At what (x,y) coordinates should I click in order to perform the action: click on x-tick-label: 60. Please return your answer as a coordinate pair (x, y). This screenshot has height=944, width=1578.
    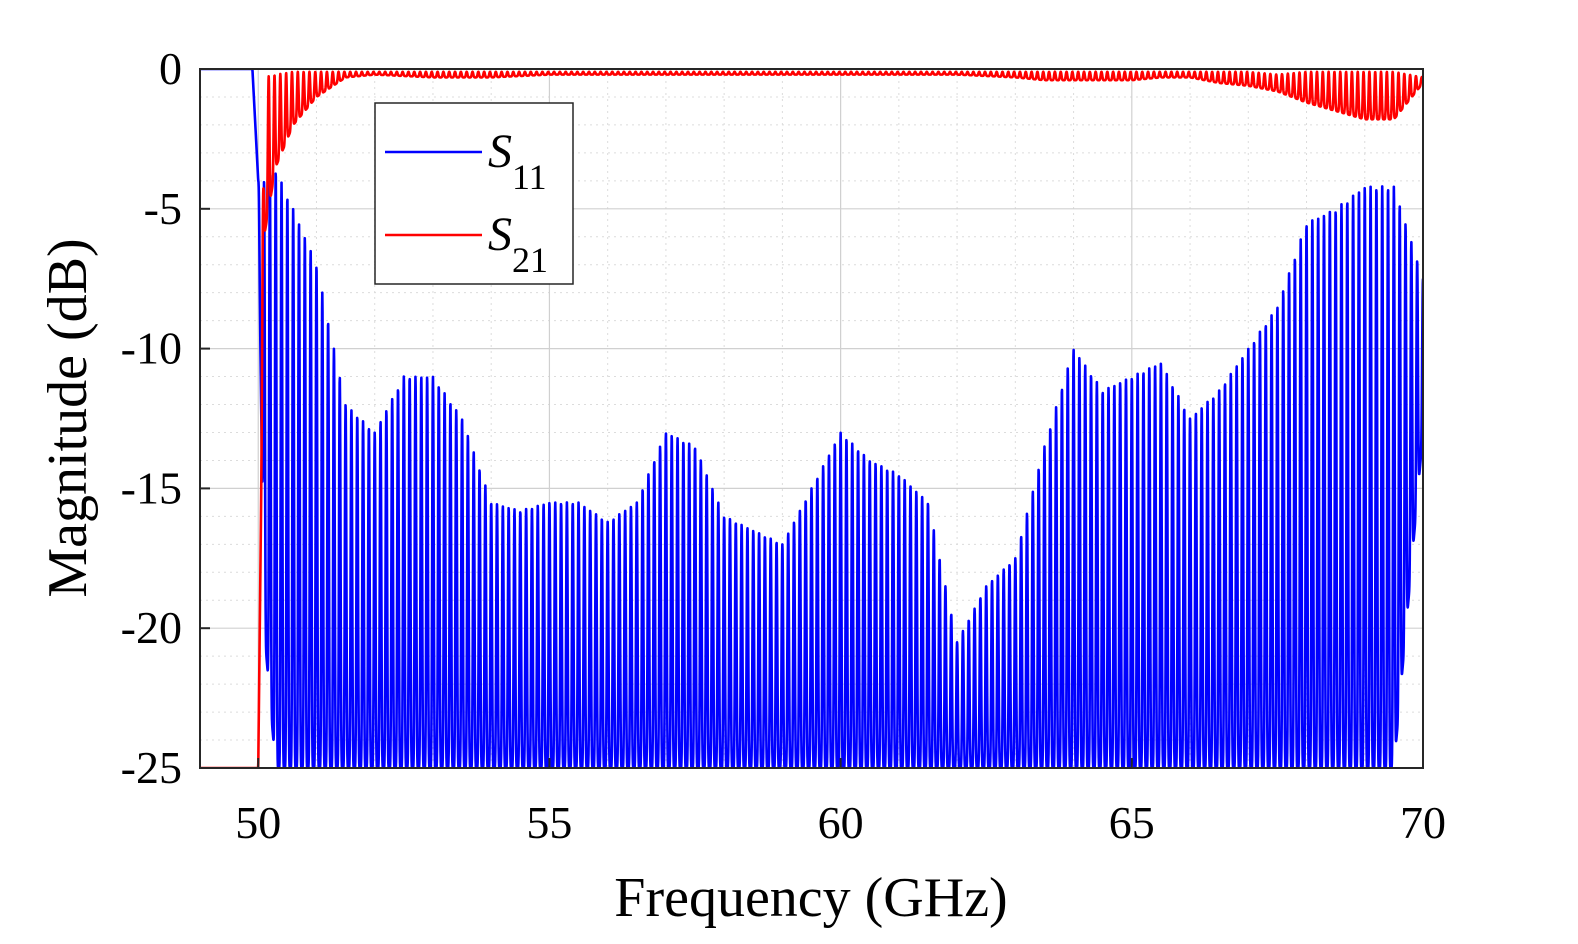
    Looking at the image, I should click on (841, 822).